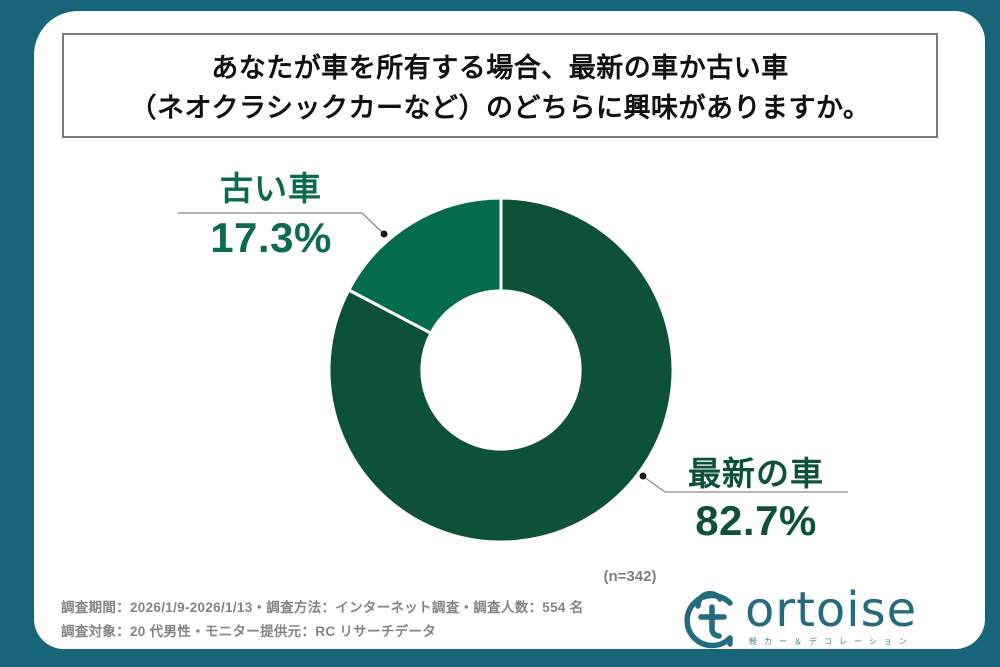 Image resolution: width=1000 pixels, height=667 pixels. What do you see at coordinates (756, 473) in the screenshot?
I see `callout-new-car-label: 最新の車` at bounding box center [756, 473].